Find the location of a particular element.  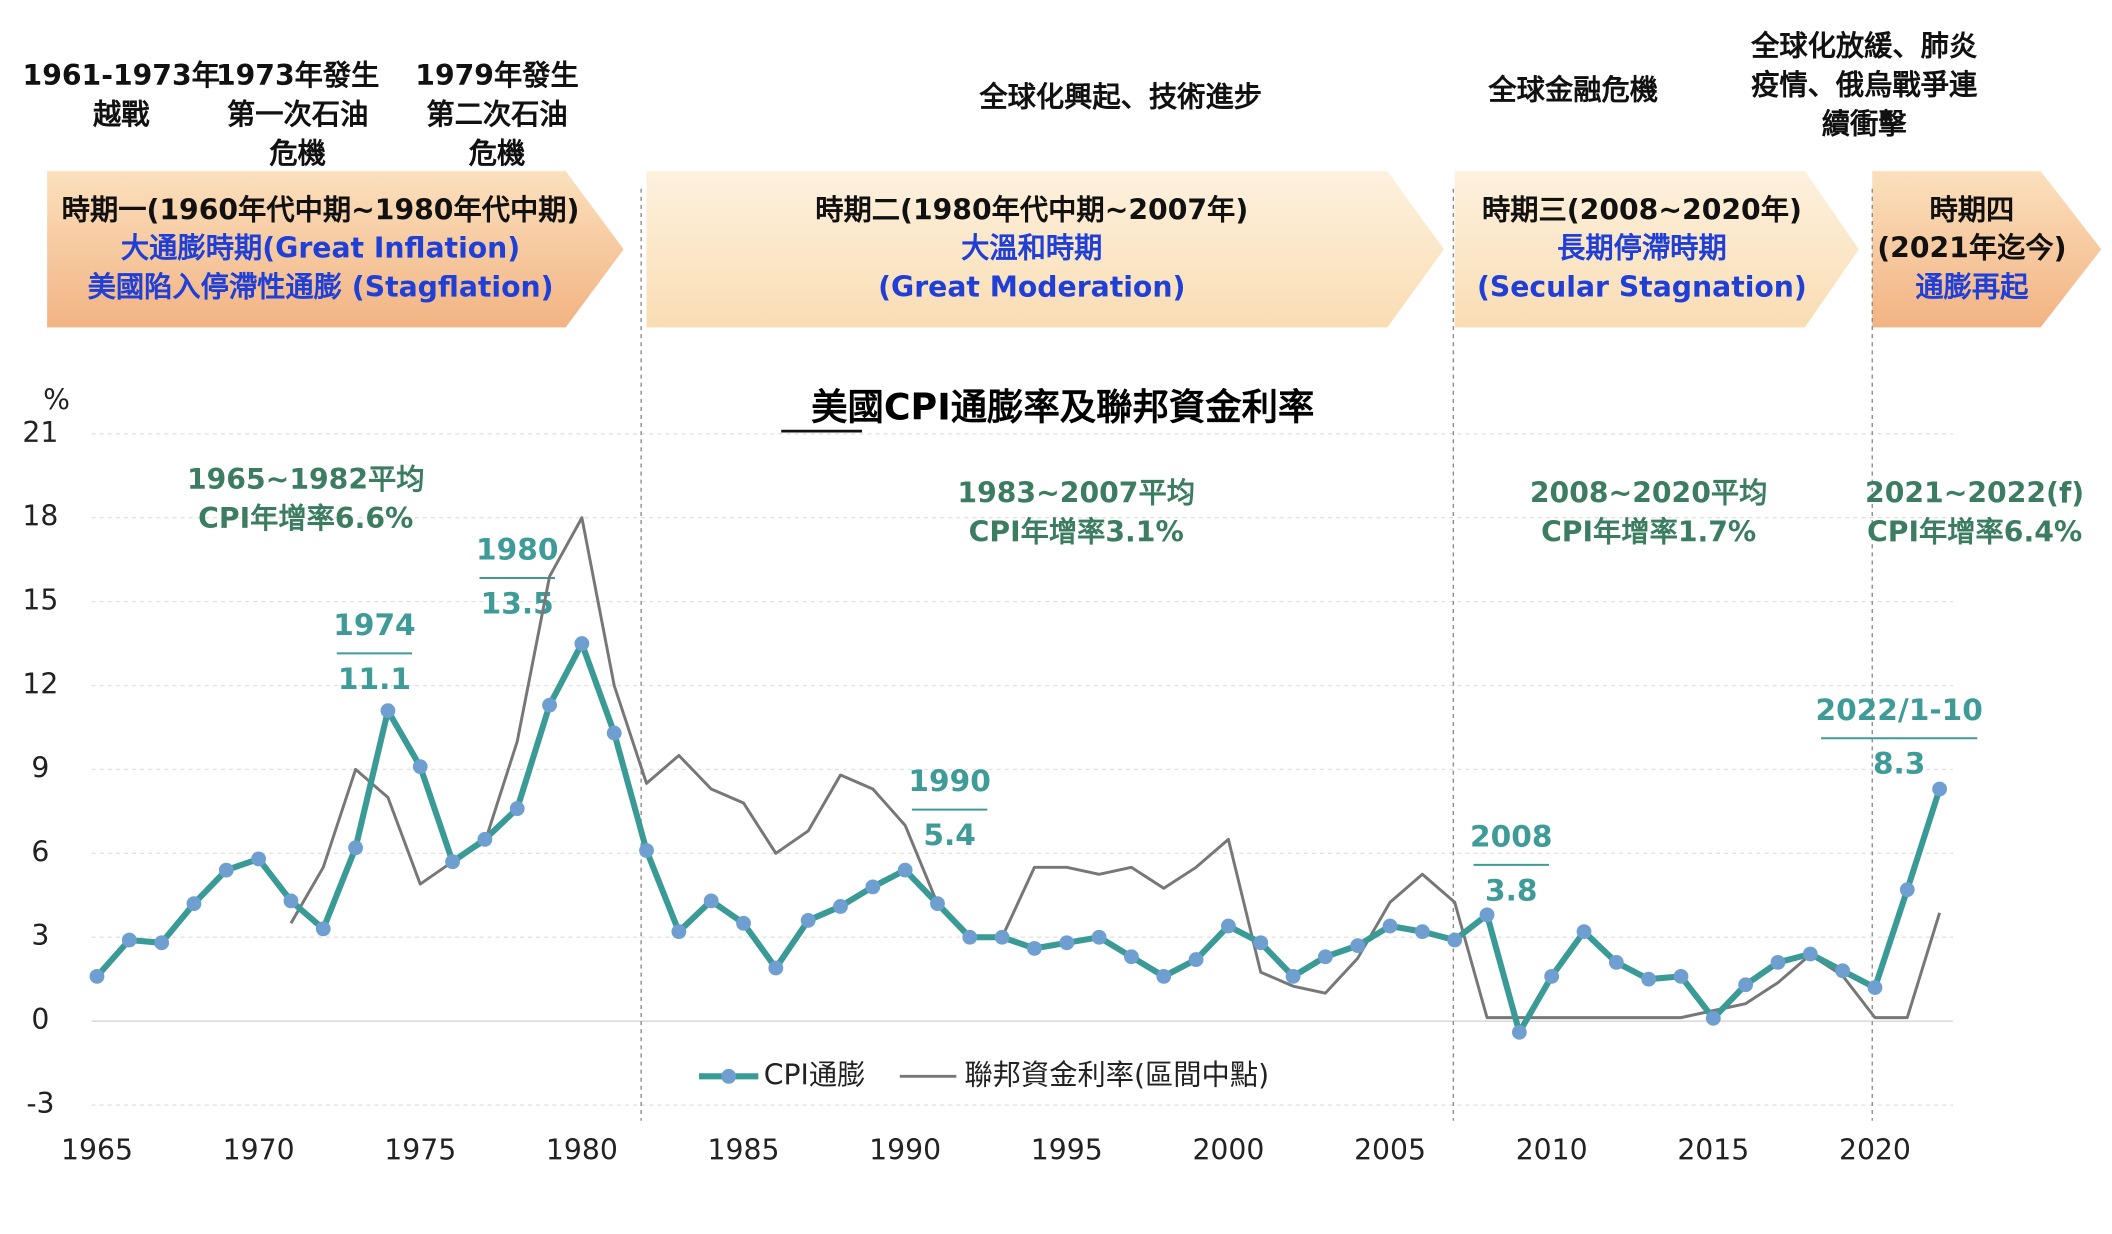

legend-label: CPI通膨 is located at coordinates (815, 1074).